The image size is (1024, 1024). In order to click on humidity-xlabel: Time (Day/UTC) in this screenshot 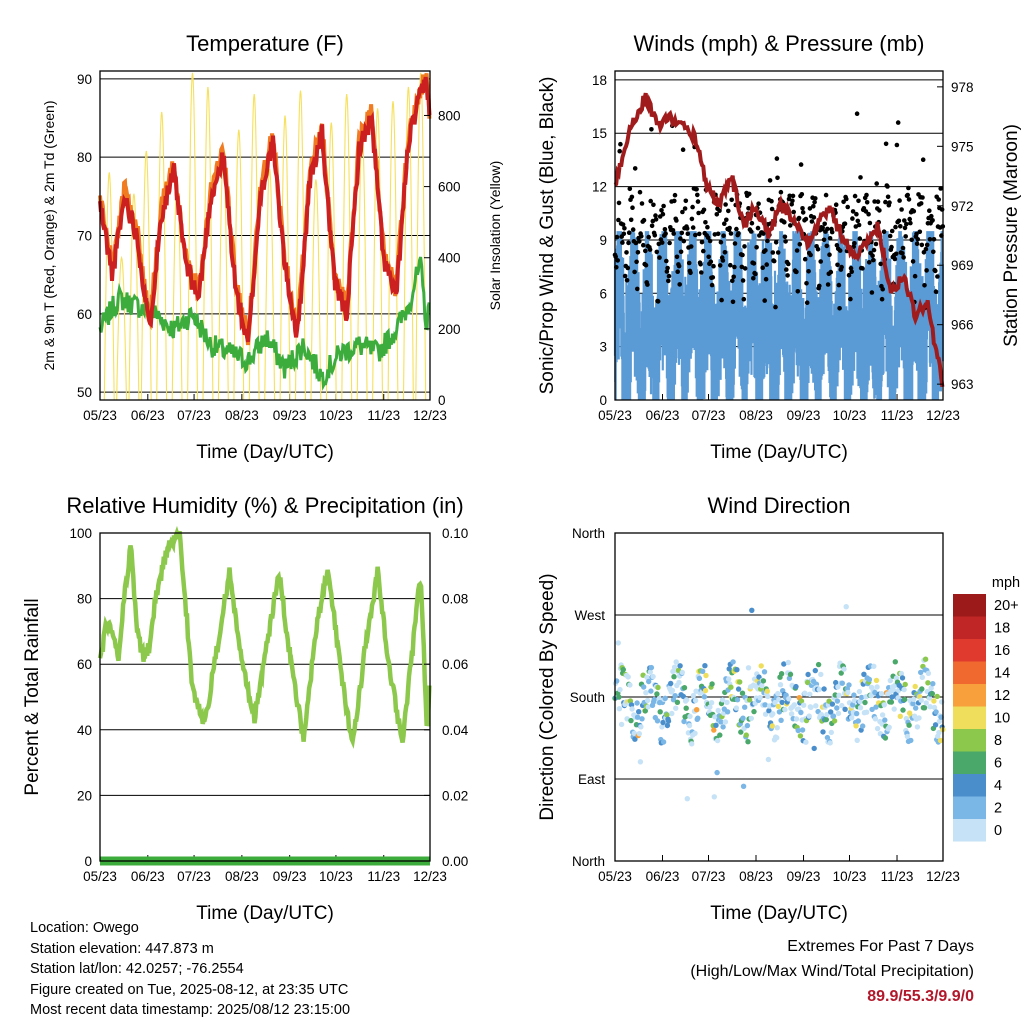, I will do `click(265, 913)`.